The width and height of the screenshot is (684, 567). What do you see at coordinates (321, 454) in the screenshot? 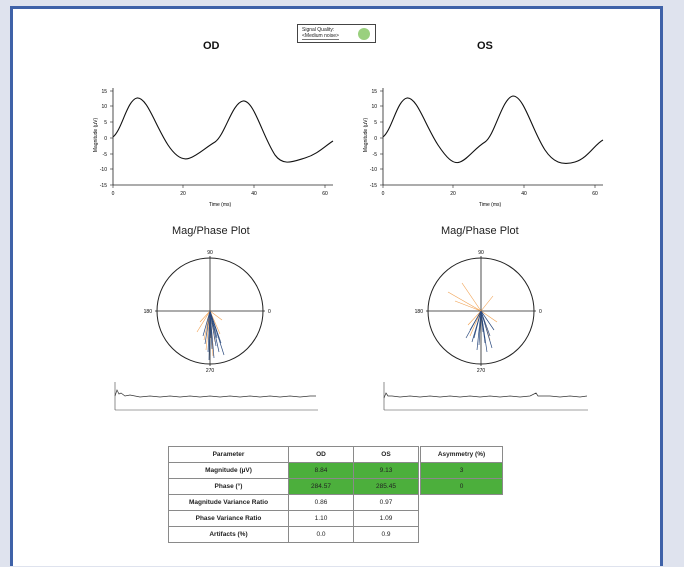
I see `header-od: OD` at bounding box center [321, 454].